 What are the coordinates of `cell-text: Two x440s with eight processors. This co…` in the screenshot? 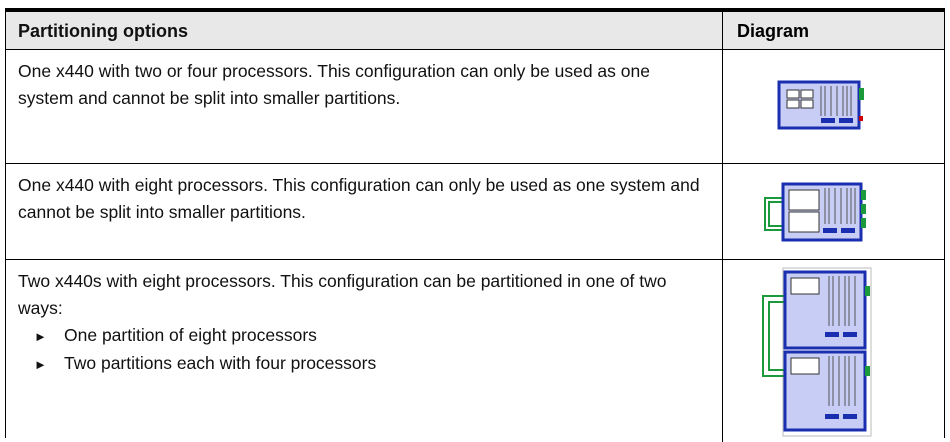 It's located at (342, 294).